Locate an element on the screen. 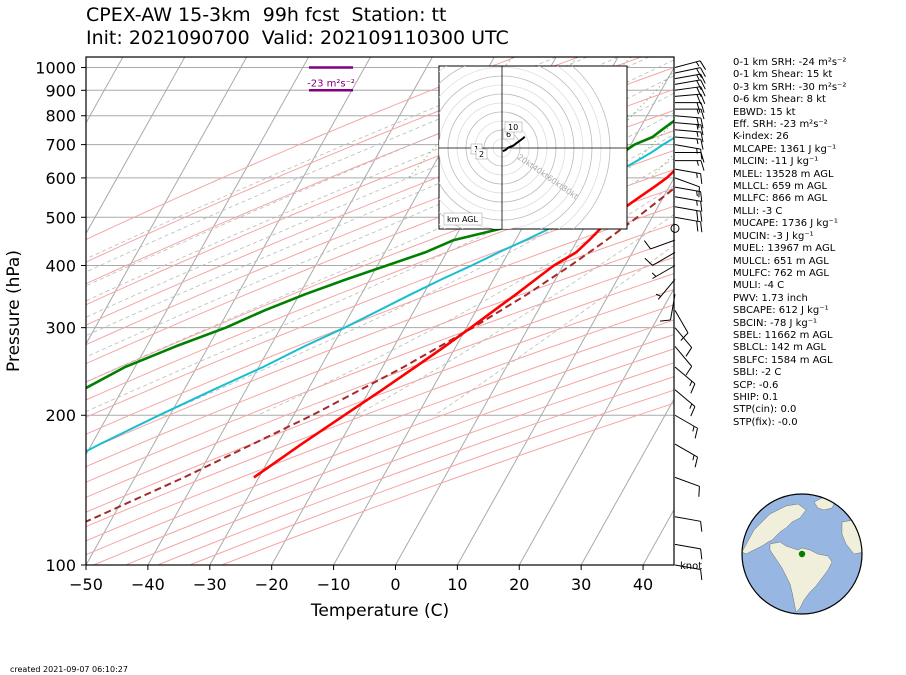 Image resolution: width=906 pixels, height=675 pixels. index-line: MLCAPE: 1361 J kg⁻¹ is located at coordinates (785, 149).